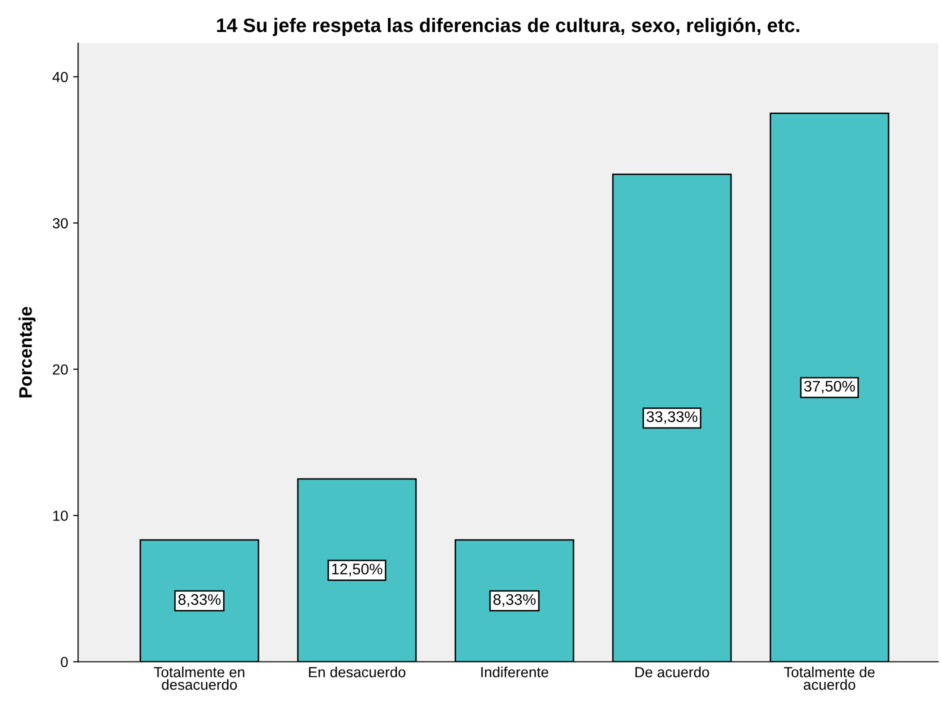 The height and width of the screenshot is (707, 941). I want to click on x-tick-label: De acuerdo, so click(672, 672).